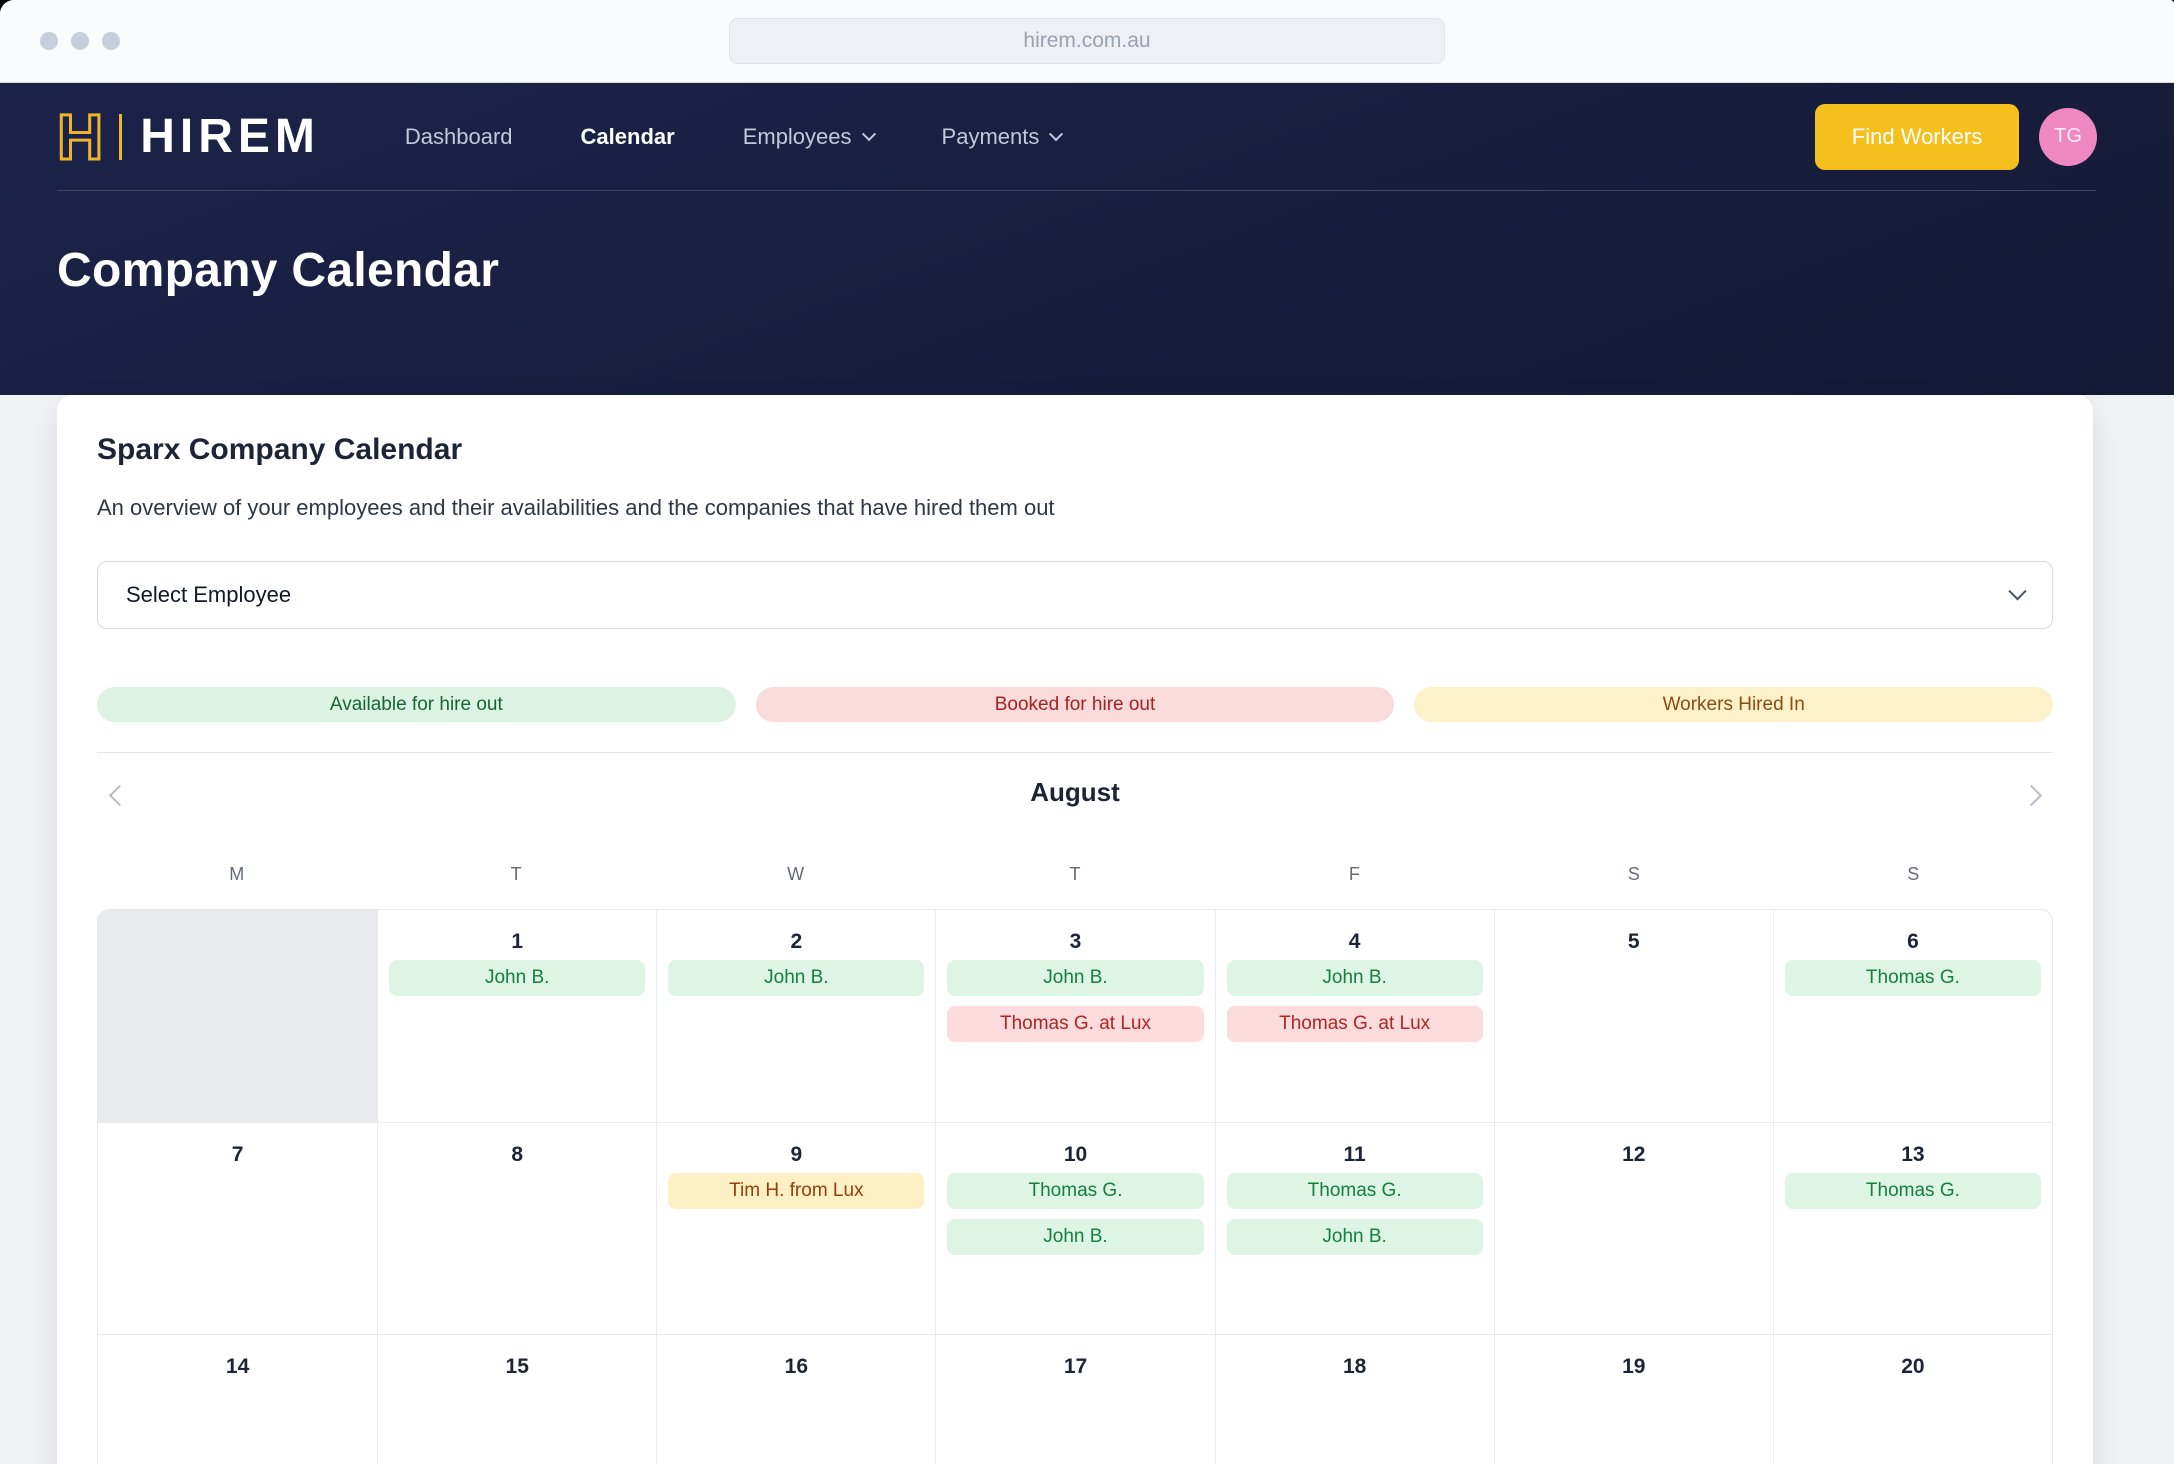 The width and height of the screenshot is (2174, 1464). What do you see at coordinates (1075, 941) in the screenshot?
I see `day-number: 3` at bounding box center [1075, 941].